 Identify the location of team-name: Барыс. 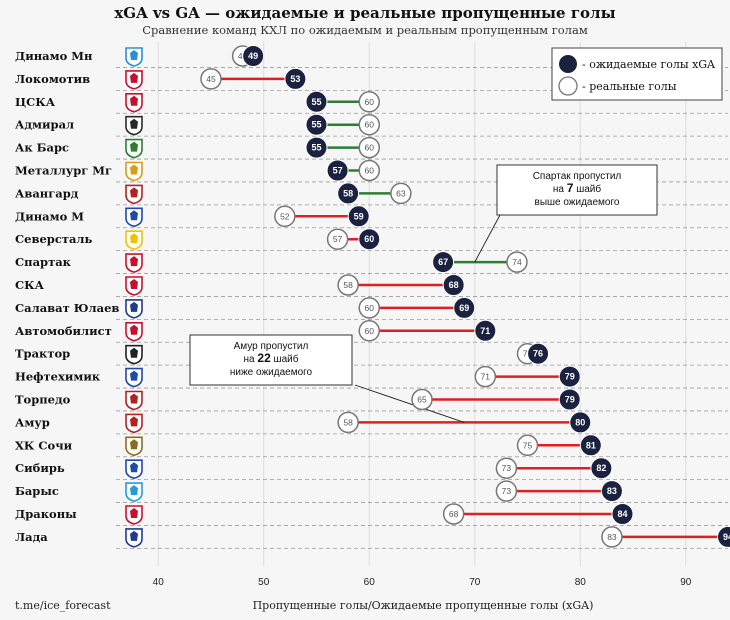
(37, 491).